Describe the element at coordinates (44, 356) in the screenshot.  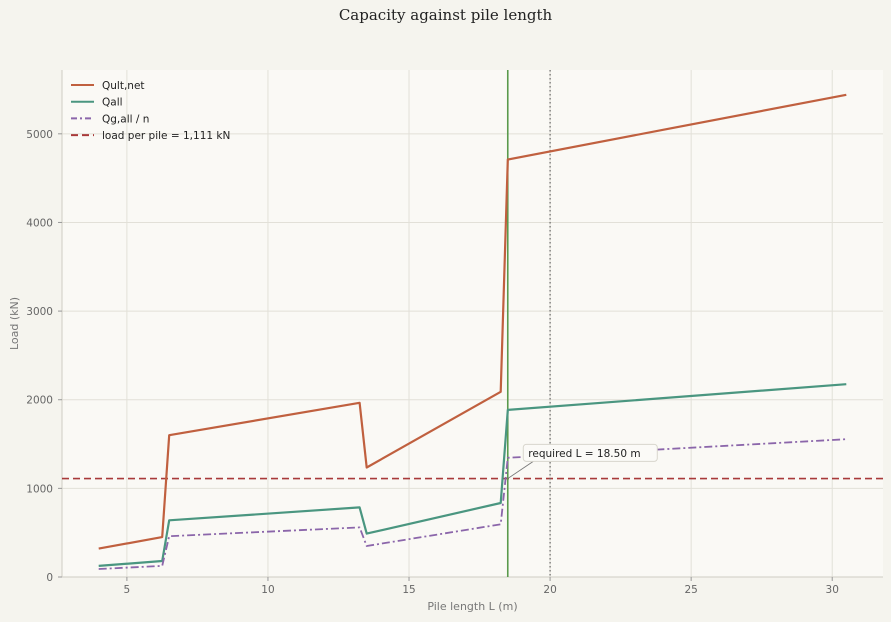
I see `y-axis-ticks: 0 1000 2000 3000 4000 5000` at that location.